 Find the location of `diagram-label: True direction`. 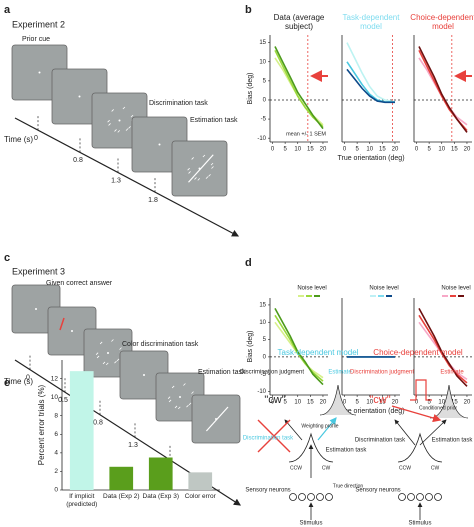

diagram-label: True direction is located at coordinates (348, 486).